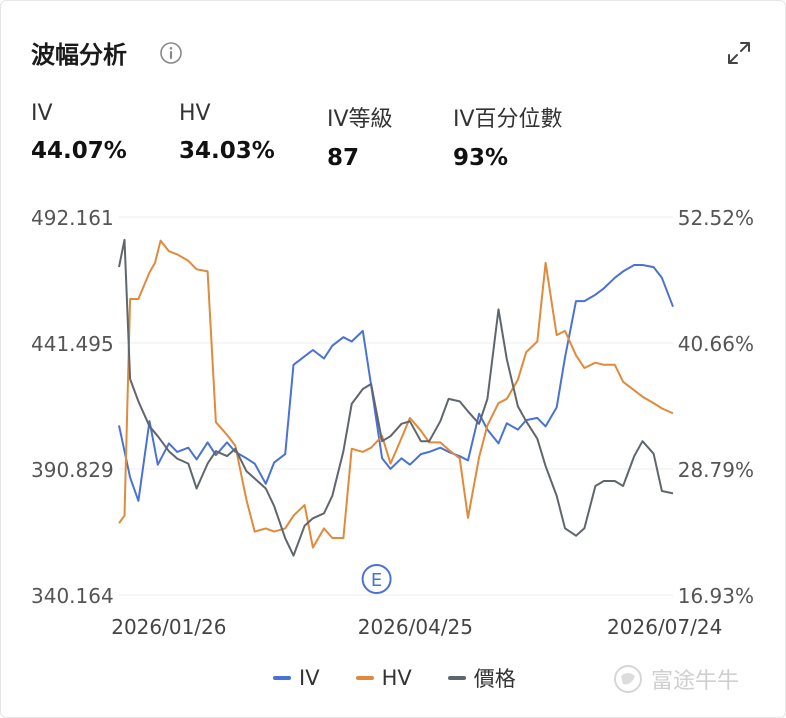 This screenshot has height=718, width=786. Describe the element at coordinates (79, 55) in the screenshot. I see `card-title: 波幅分析` at that location.